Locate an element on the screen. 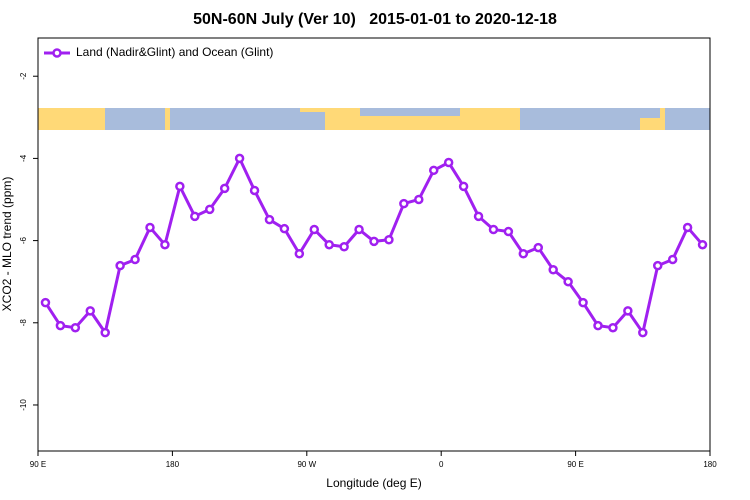 This screenshot has width=750, height=500. x-tick-label: 0 is located at coordinates (441, 464).